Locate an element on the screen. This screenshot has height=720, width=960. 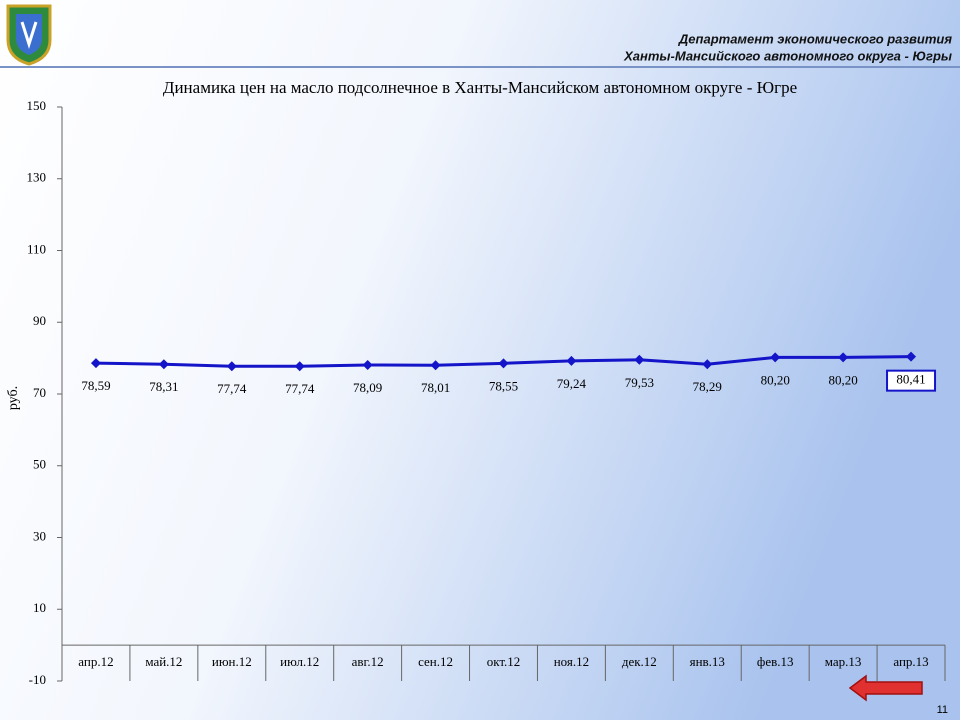
y-tick-label: 30 is located at coordinates (39, 535).